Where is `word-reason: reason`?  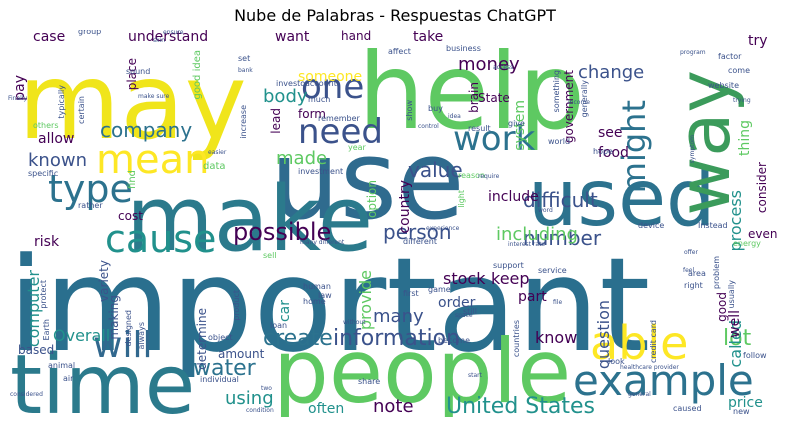 word-reason: reason is located at coordinates (472, 175).